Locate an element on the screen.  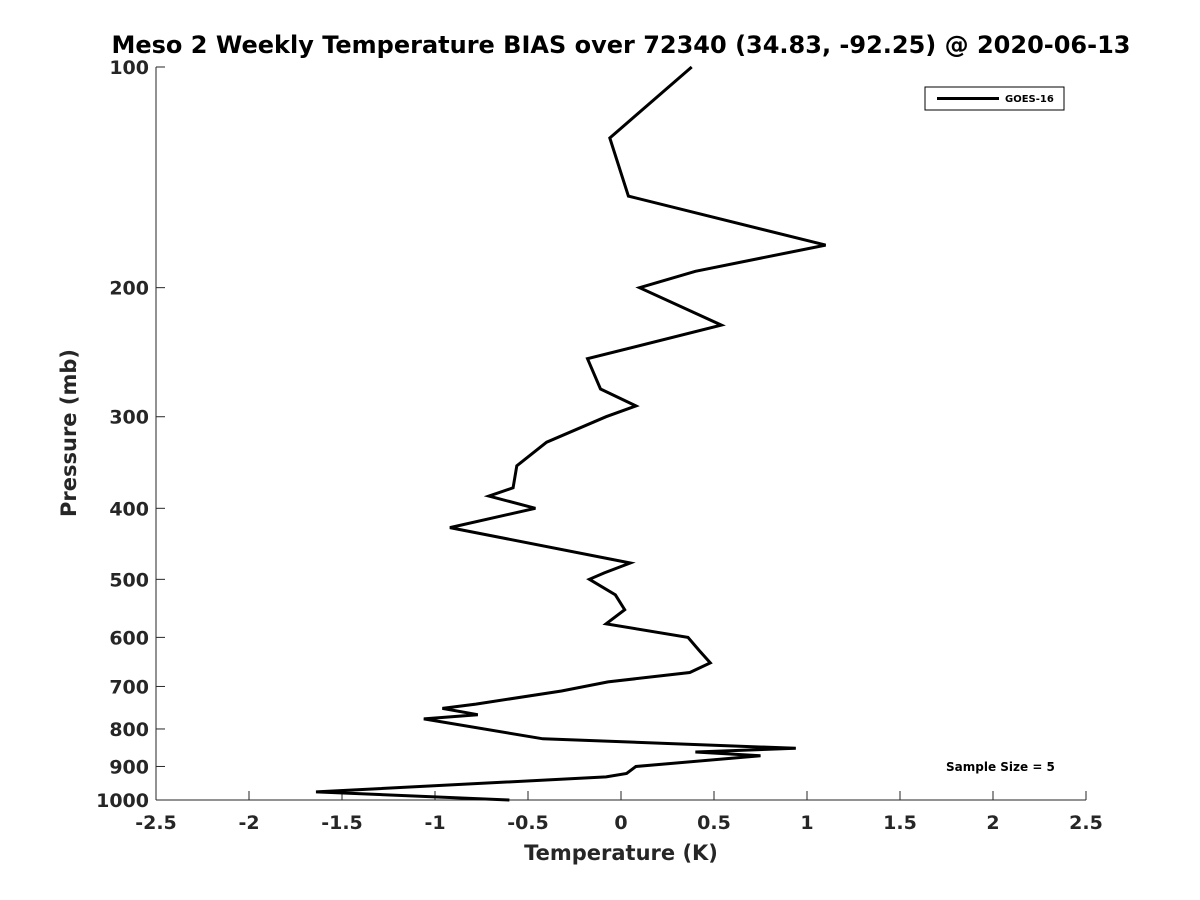
x-tick-label: 1 is located at coordinates (806, 823).